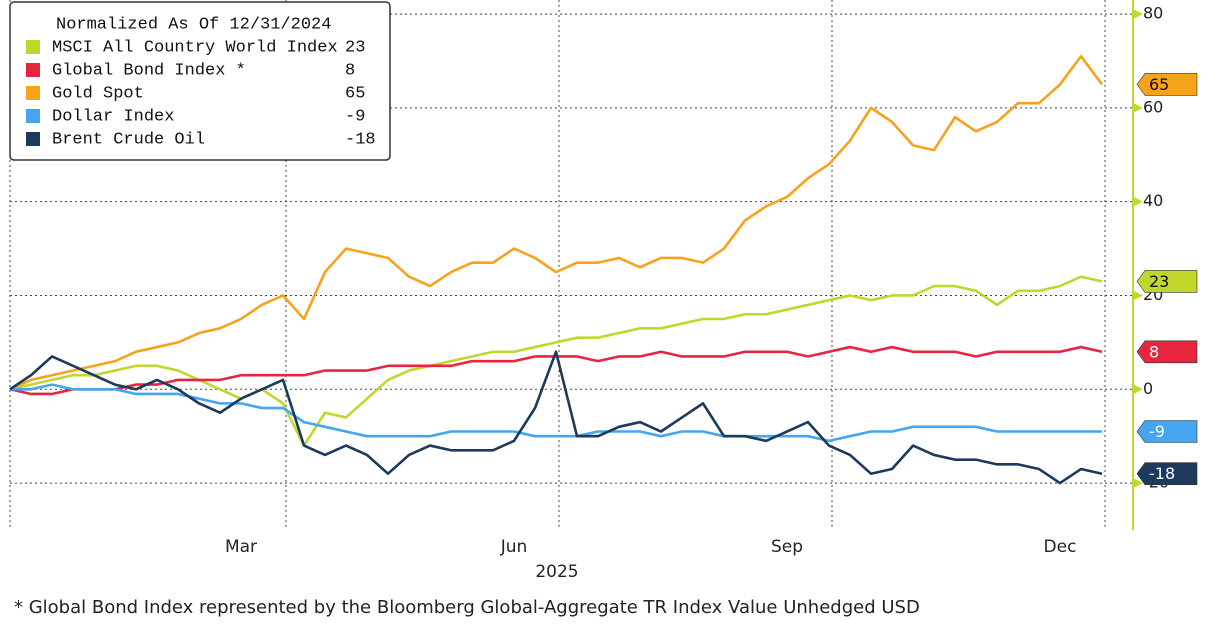 The image size is (1226, 639). I want to click on legend-label: Brent Crude Oil, so click(128, 139).